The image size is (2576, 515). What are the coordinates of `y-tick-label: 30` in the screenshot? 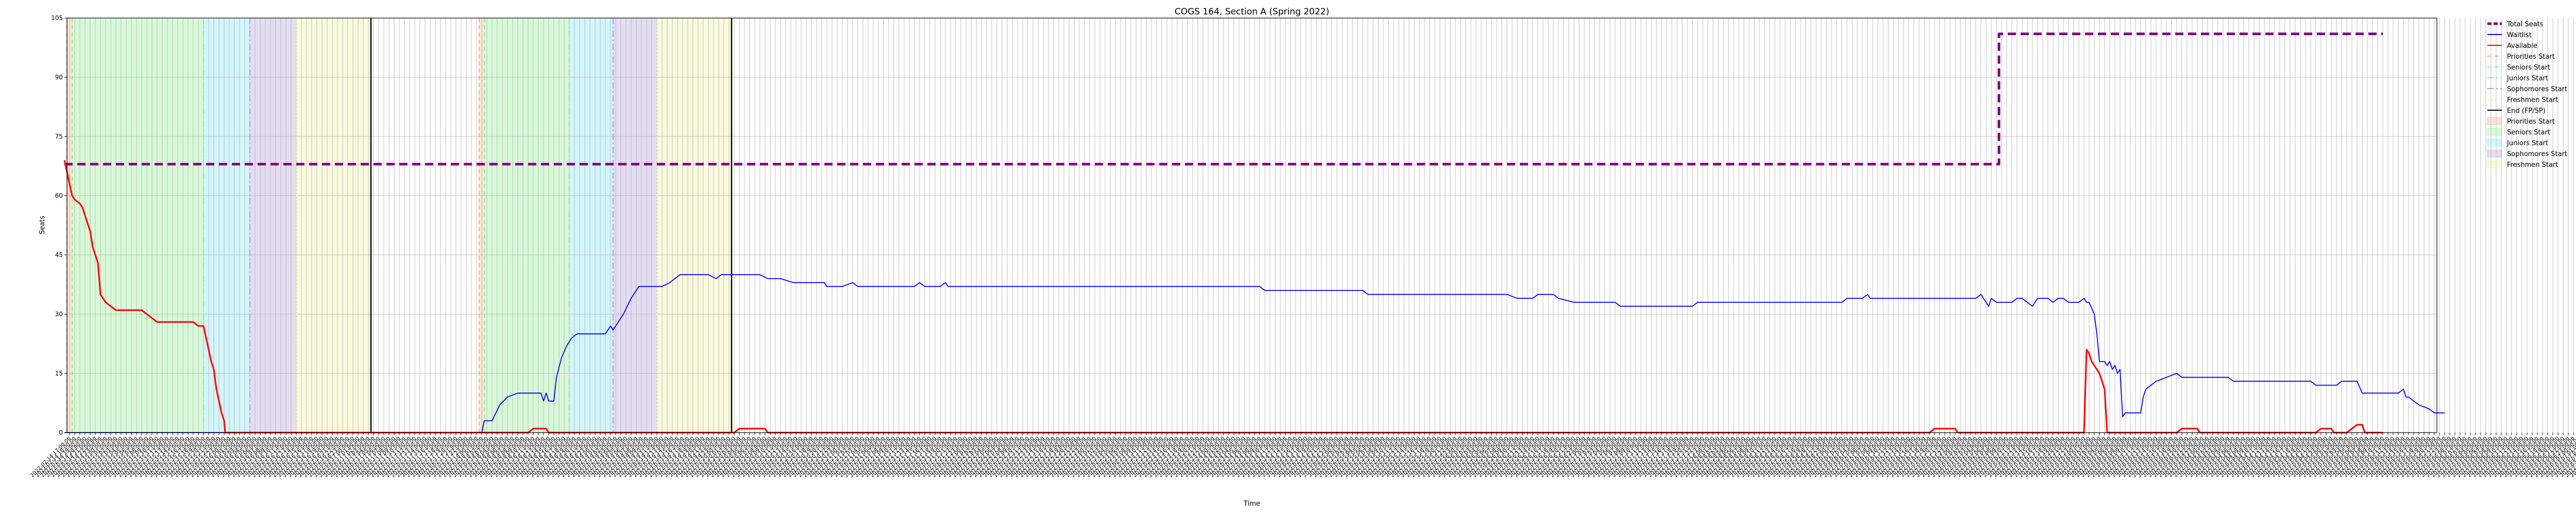 It's located at (59, 314).